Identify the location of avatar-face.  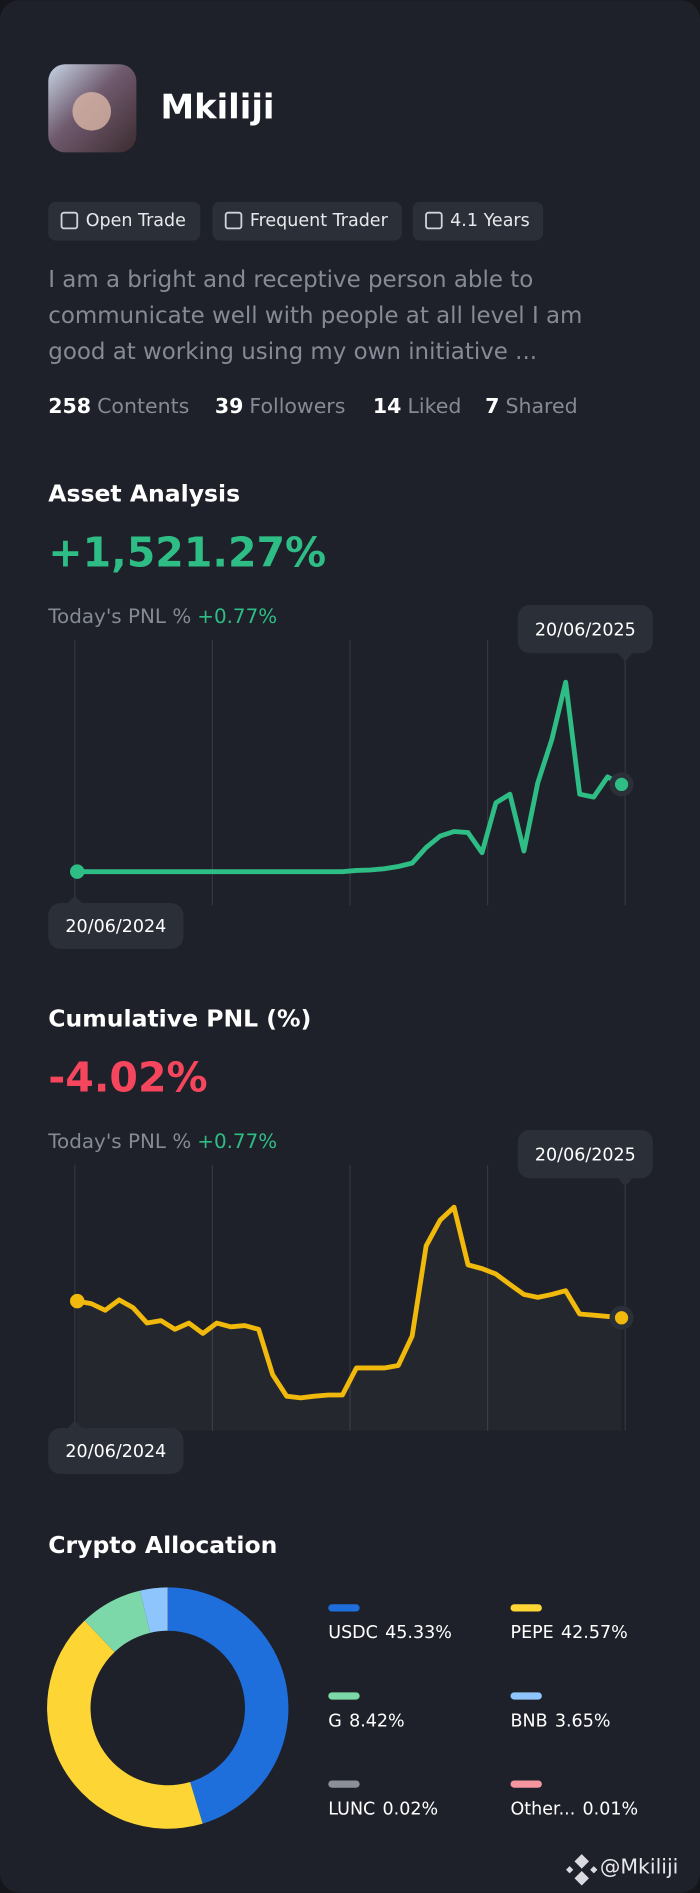
(92, 111).